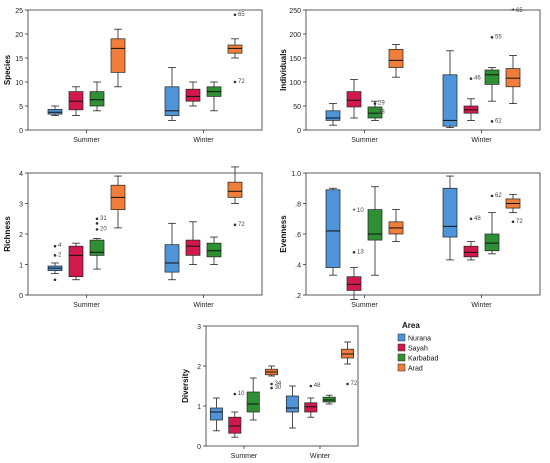  Describe the element at coordinates (298, 296) in the screenshot. I see `y-tick-label: .2` at that location.